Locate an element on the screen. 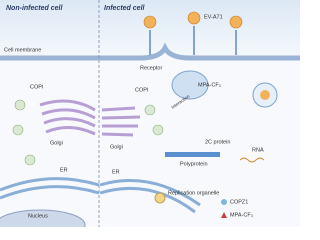 The image size is (320, 240). label: EV-A71 is located at coordinates (213, 17).